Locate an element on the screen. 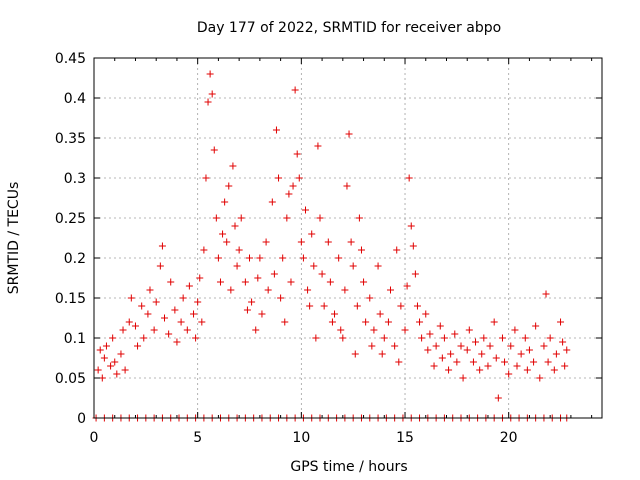  x-tick-label: 5 is located at coordinates (197, 438).